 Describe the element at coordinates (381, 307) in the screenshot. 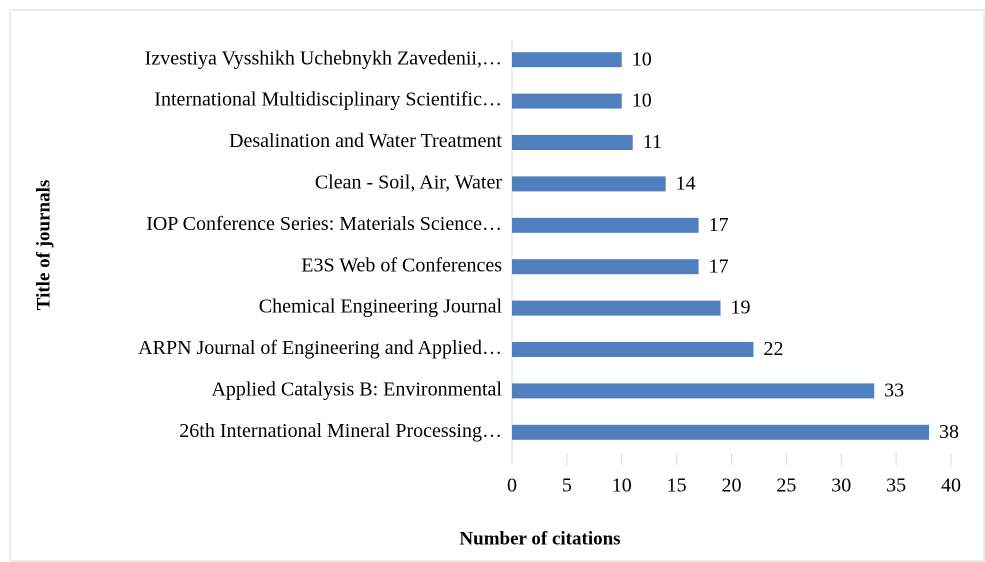

I see `y-tick-label: Chemical Engineering Journal` at that location.